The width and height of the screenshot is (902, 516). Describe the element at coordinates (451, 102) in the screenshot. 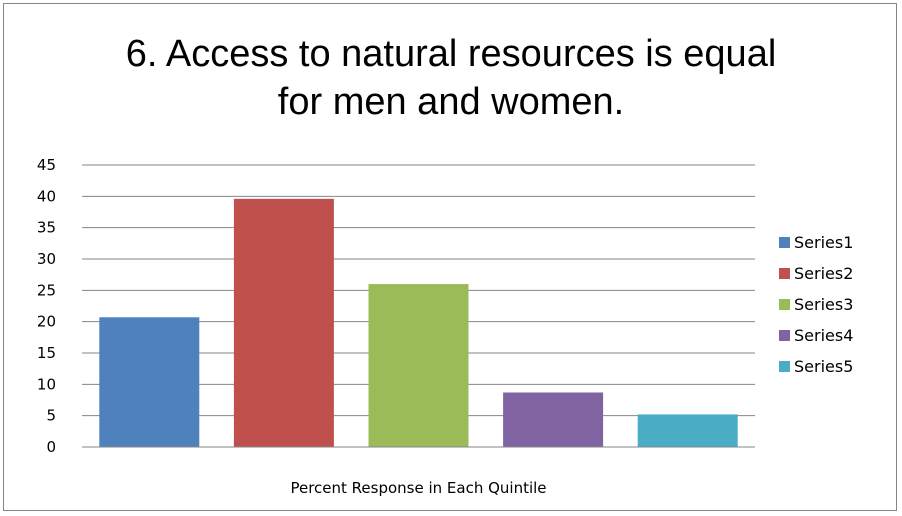

I see `chart-title-line-2: for men and women.` at that location.